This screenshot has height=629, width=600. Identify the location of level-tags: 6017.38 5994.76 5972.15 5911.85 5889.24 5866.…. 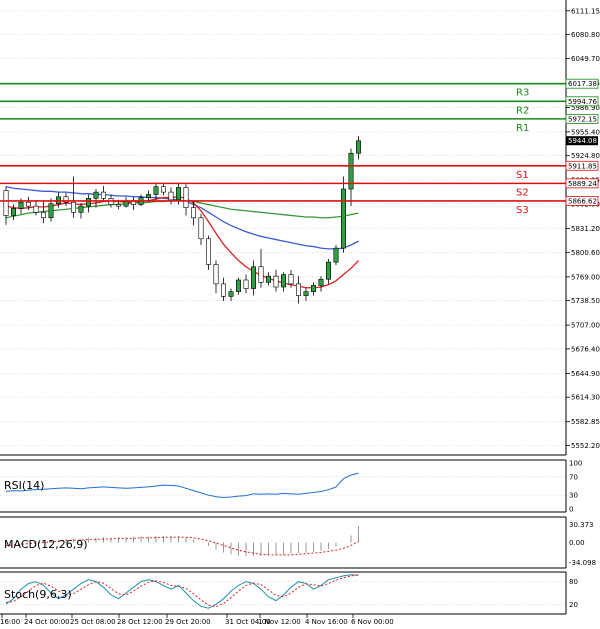
(582, 142).